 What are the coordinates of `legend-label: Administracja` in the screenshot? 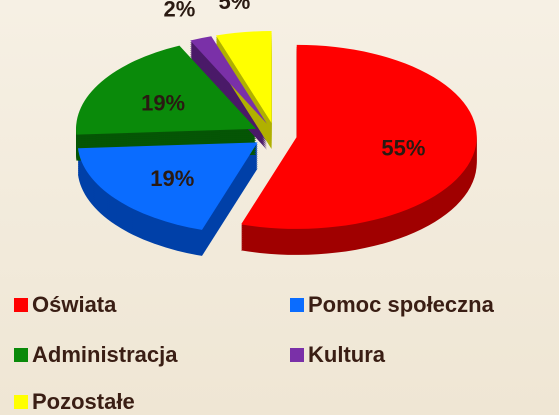 It's located at (105, 354).